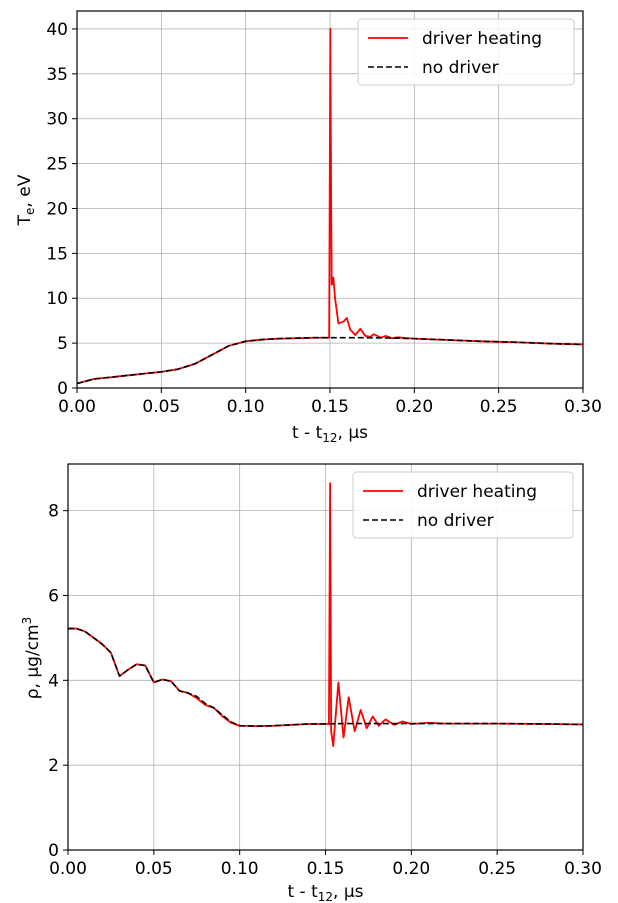  Describe the element at coordinates (57, 254) in the screenshot. I see `y-tick-label: 15` at that location.